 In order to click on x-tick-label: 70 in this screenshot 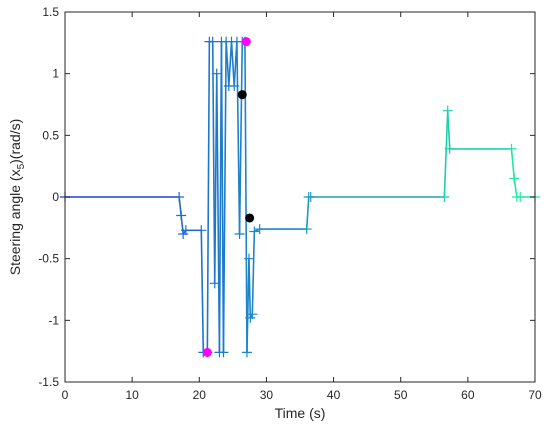, I will do `click(535, 395)`.